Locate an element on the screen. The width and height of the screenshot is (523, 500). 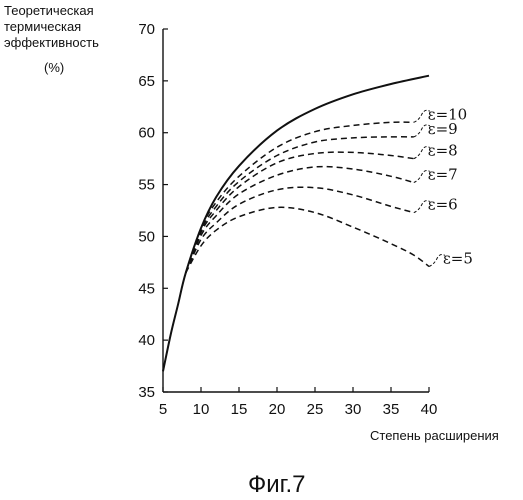
figure-caption: Фиг.7 is located at coordinates (277, 484).